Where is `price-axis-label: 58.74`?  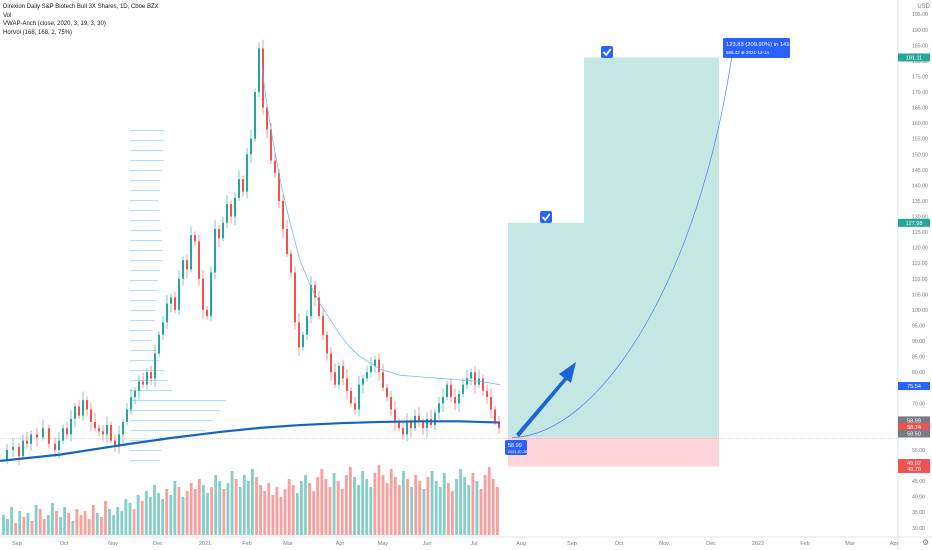
price-axis-label: 58.74 is located at coordinates (914, 428).